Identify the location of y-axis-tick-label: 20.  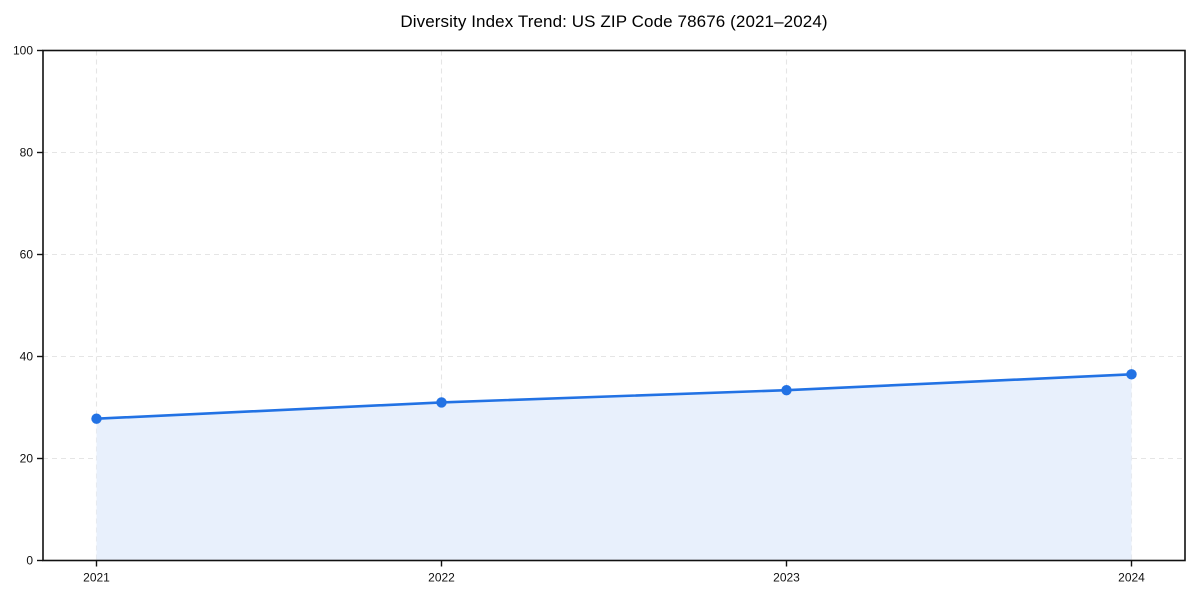
(27, 459).